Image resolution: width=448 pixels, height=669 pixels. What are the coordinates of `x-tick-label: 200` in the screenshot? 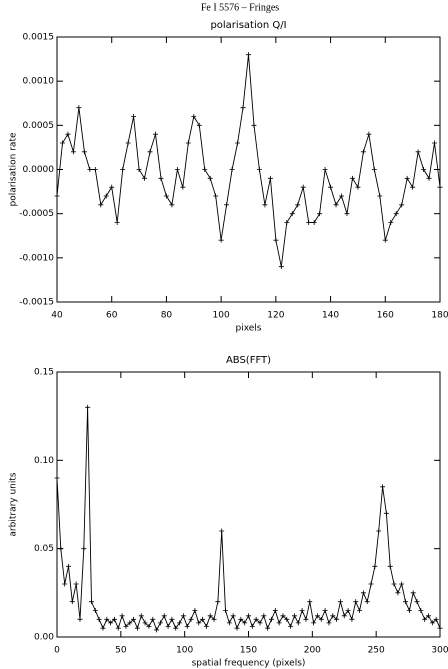 It's located at (312, 651).